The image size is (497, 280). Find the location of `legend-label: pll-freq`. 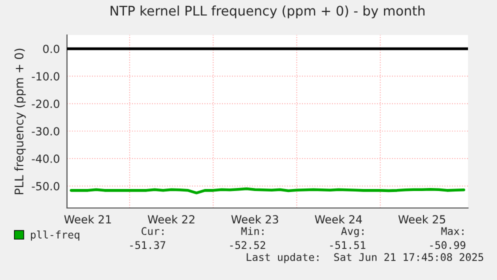

legend-label: pll-freq is located at coordinates (55, 235).